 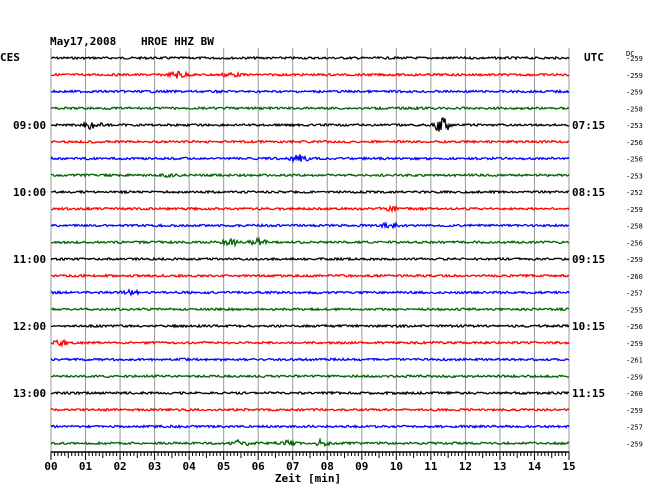 I want to click on date-label: May17,2008, so click(x=83, y=41).